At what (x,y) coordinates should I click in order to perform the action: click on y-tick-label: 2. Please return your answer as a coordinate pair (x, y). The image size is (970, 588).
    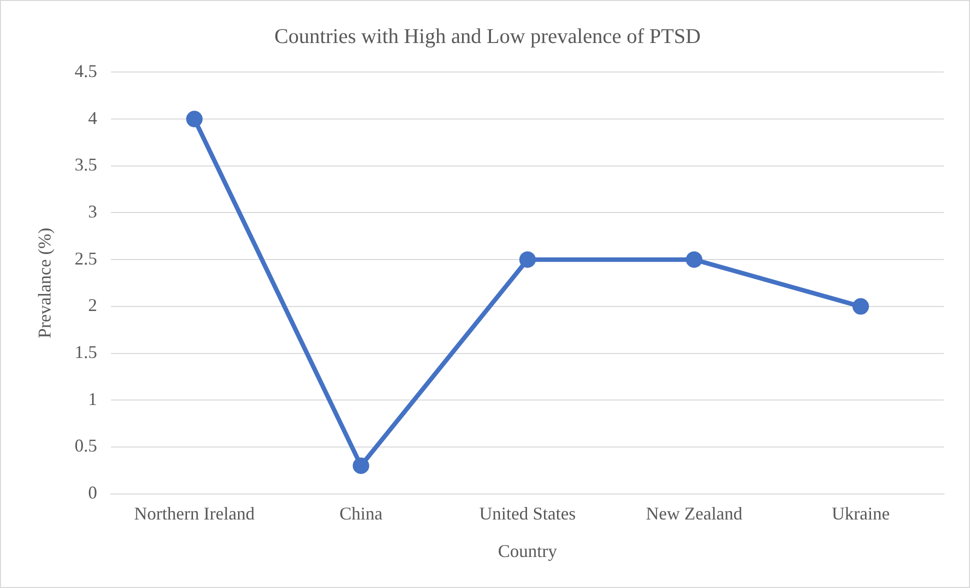
    Looking at the image, I should click on (93, 305).